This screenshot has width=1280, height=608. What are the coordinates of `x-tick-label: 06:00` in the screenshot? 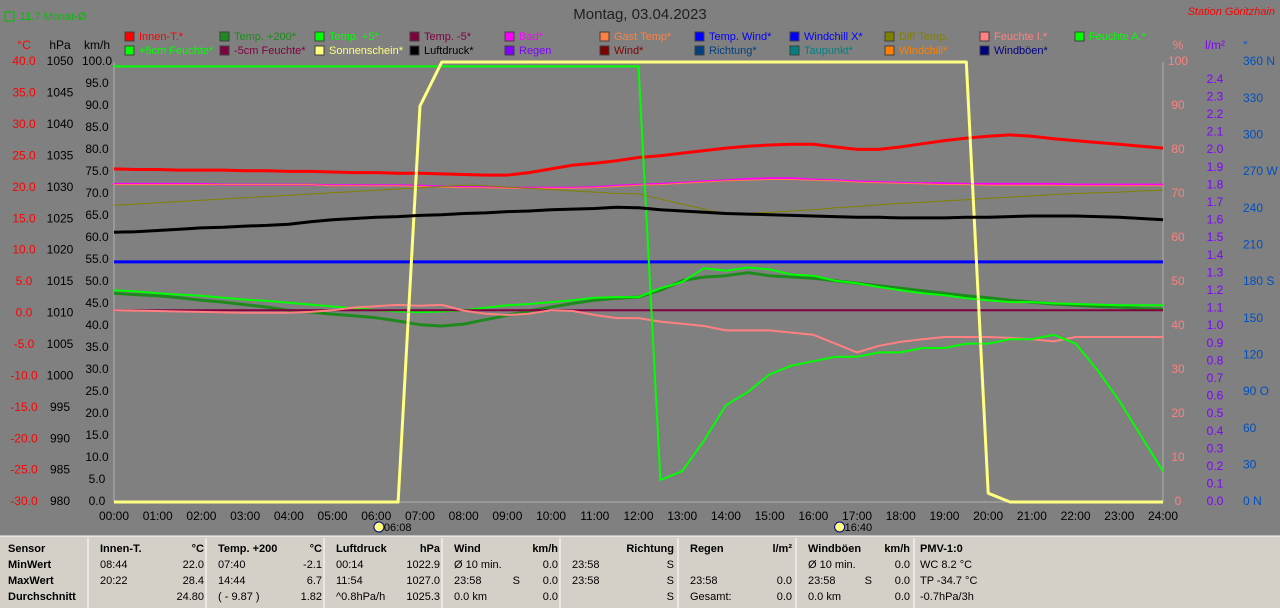 It's located at (376, 516).